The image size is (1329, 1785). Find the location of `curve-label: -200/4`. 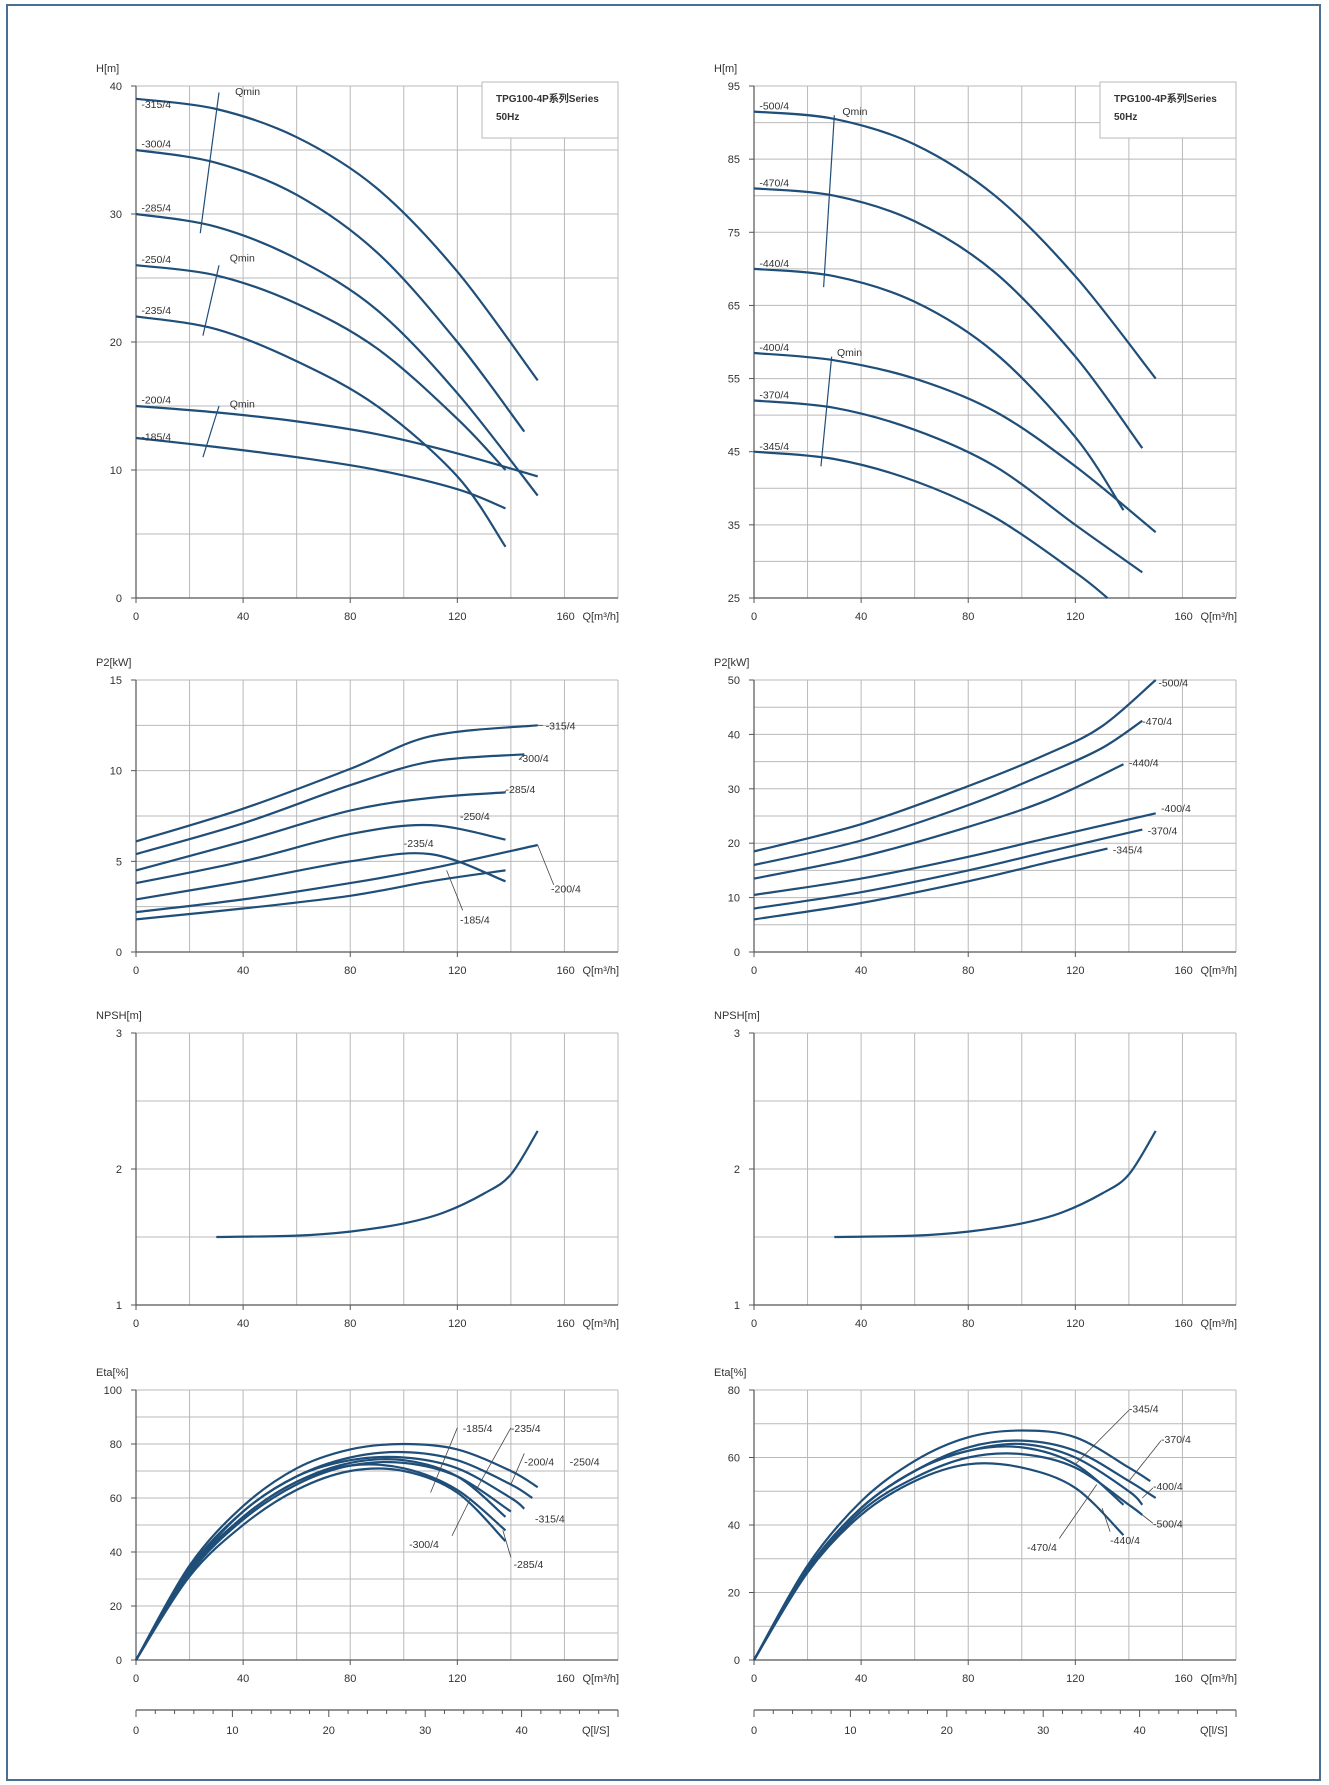

curve-label: -200/4 is located at coordinates (156, 401).